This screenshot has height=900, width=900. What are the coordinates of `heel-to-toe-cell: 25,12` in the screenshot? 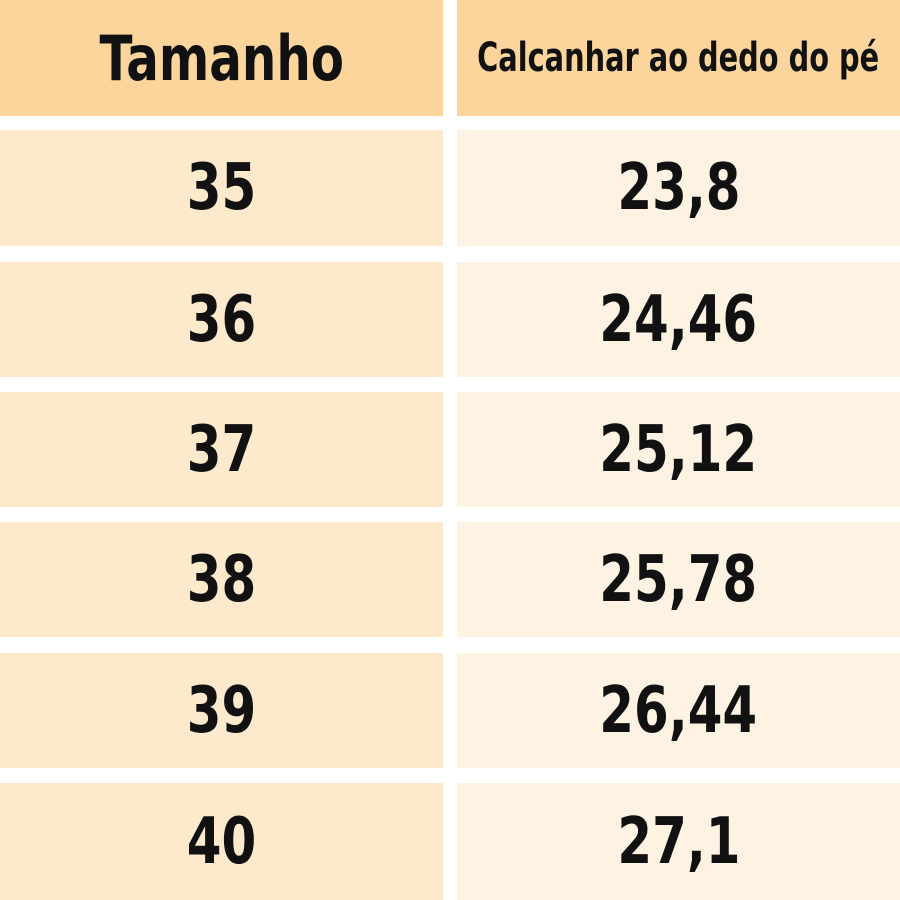 It's located at (678, 449).